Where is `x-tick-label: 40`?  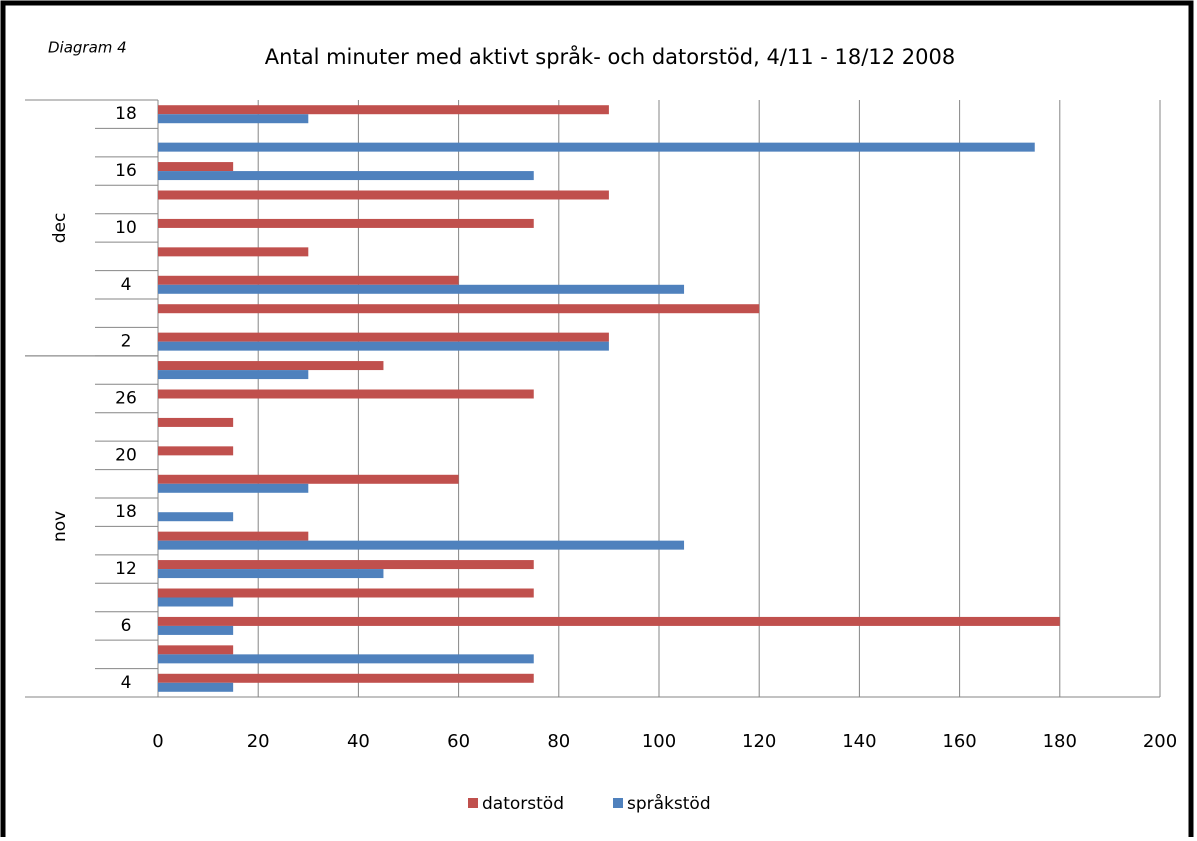
x-tick-label: 40 is located at coordinates (358, 741).